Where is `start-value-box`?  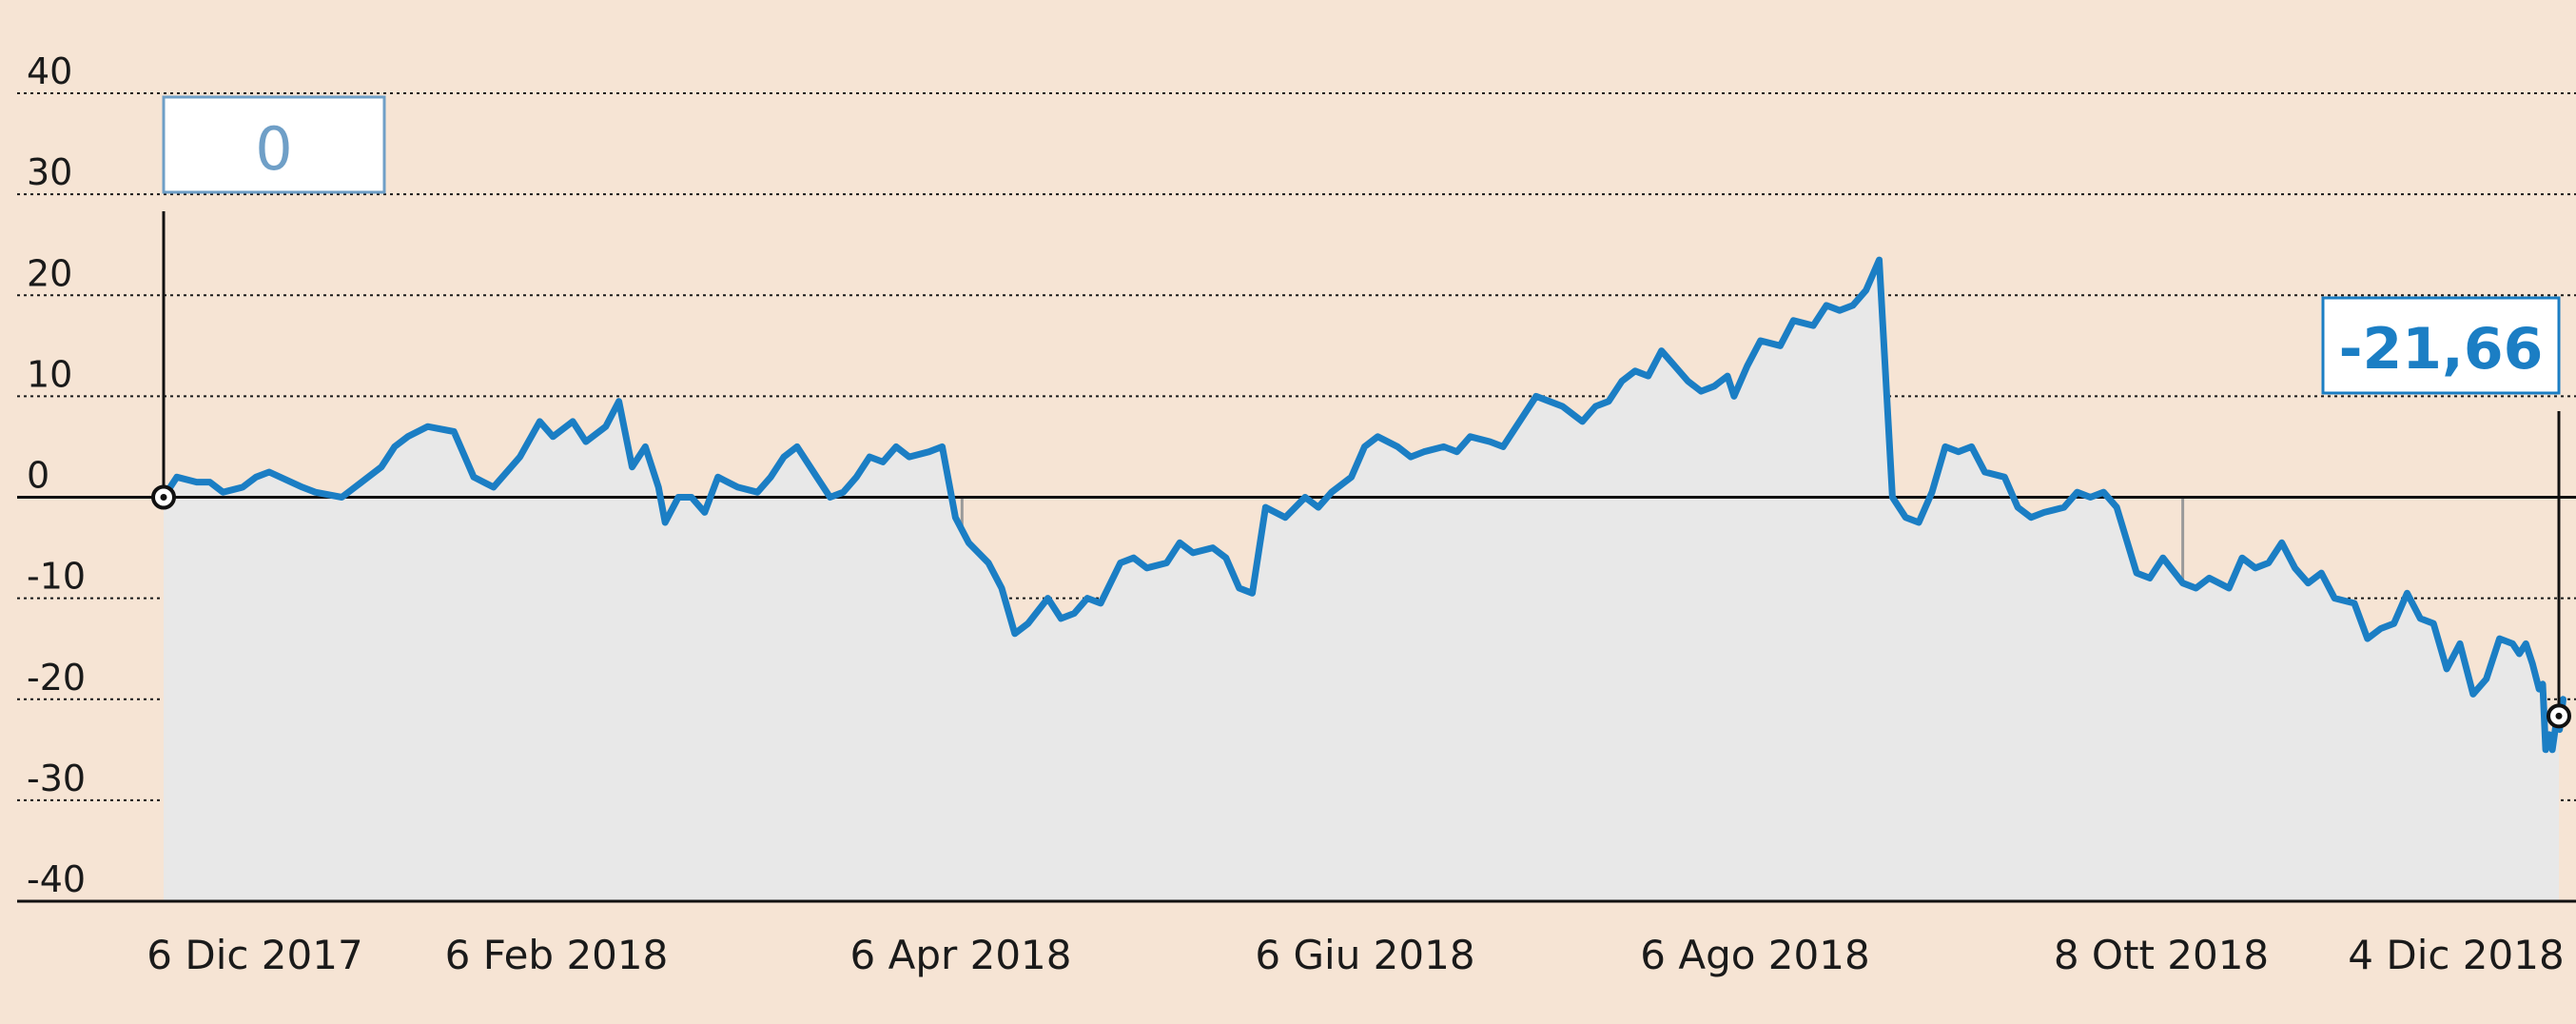
start-value-box is located at coordinates (274, 144).